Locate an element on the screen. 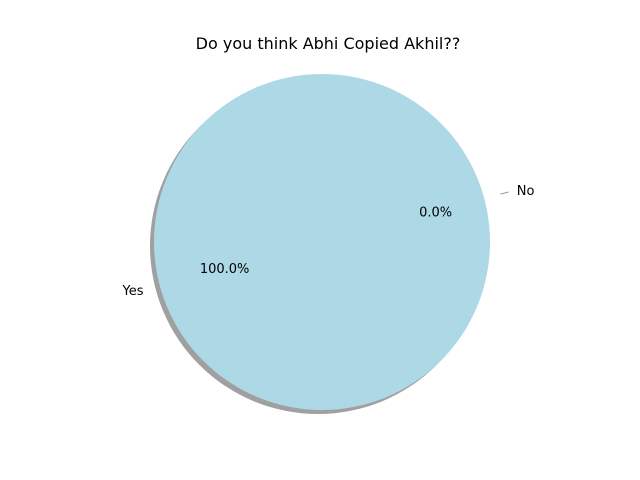 This screenshot has width=640, height=480. slice-label-no: No is located at coordinates (526, 191).